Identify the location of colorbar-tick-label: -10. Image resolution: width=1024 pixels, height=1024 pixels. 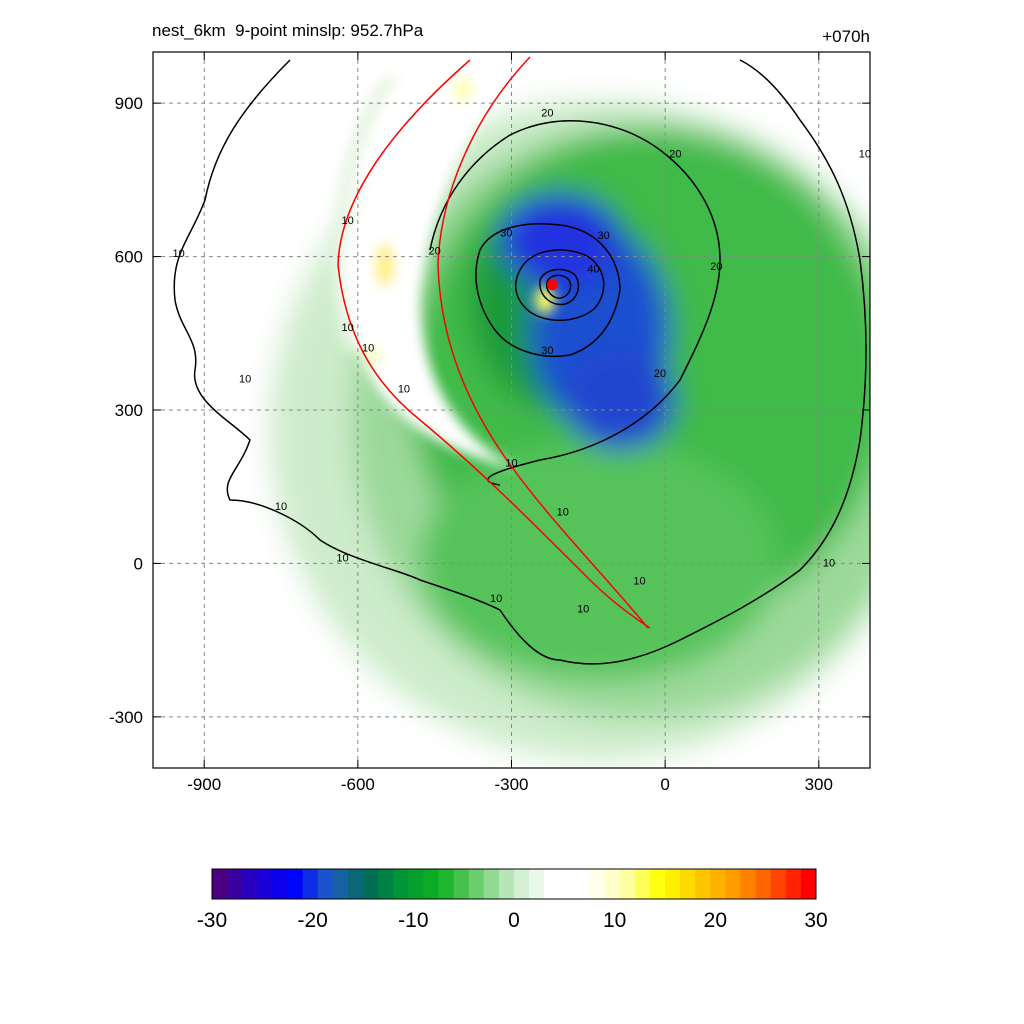
(413, 920).